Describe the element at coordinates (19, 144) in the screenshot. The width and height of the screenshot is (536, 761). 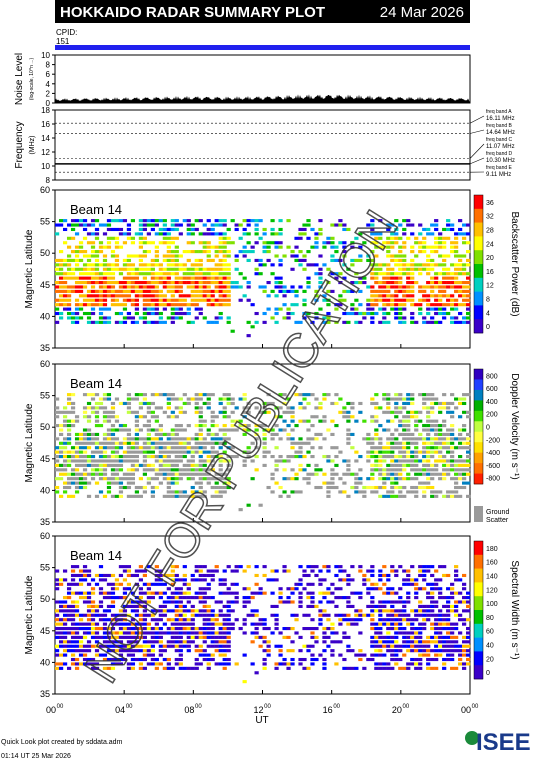
I see `frequency-ylabel: Frequency` at that location.